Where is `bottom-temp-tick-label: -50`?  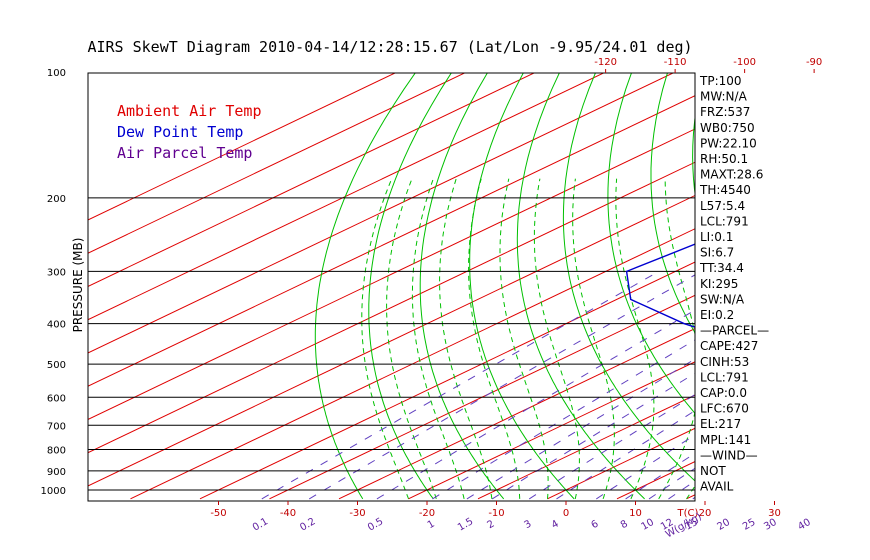 bottom-temp-tick-label: -50 is located at coordinates (218, 513).